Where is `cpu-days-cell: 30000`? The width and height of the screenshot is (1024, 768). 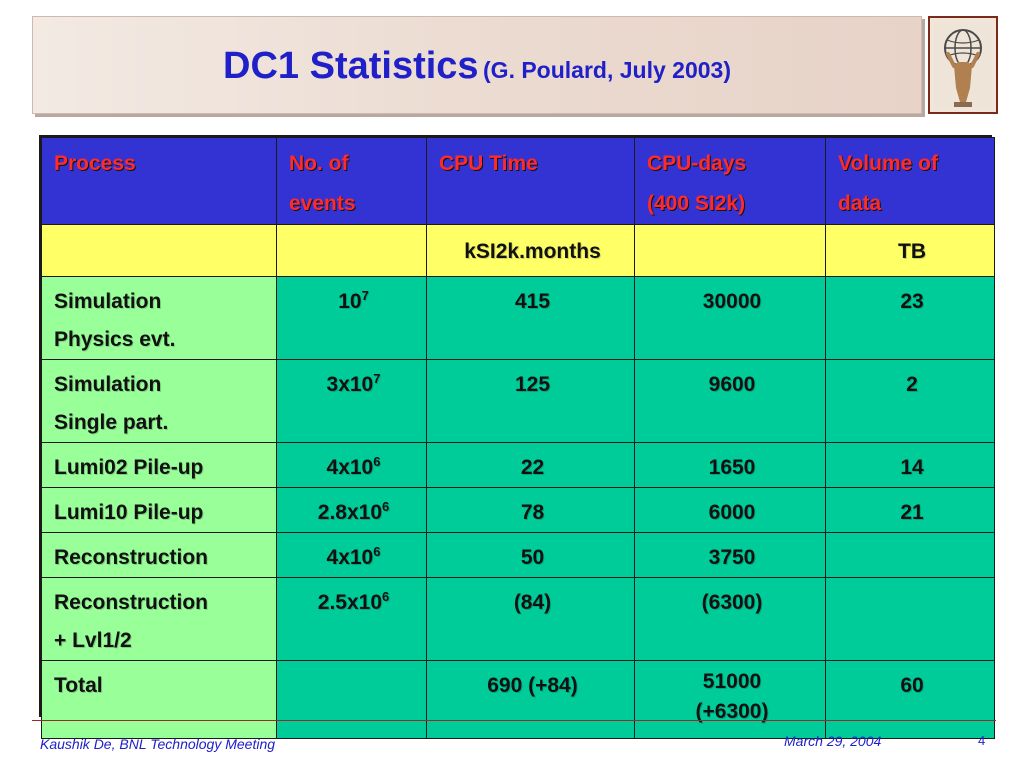
cpu-days-cell: 30000 is located at coordinates (730, 318).